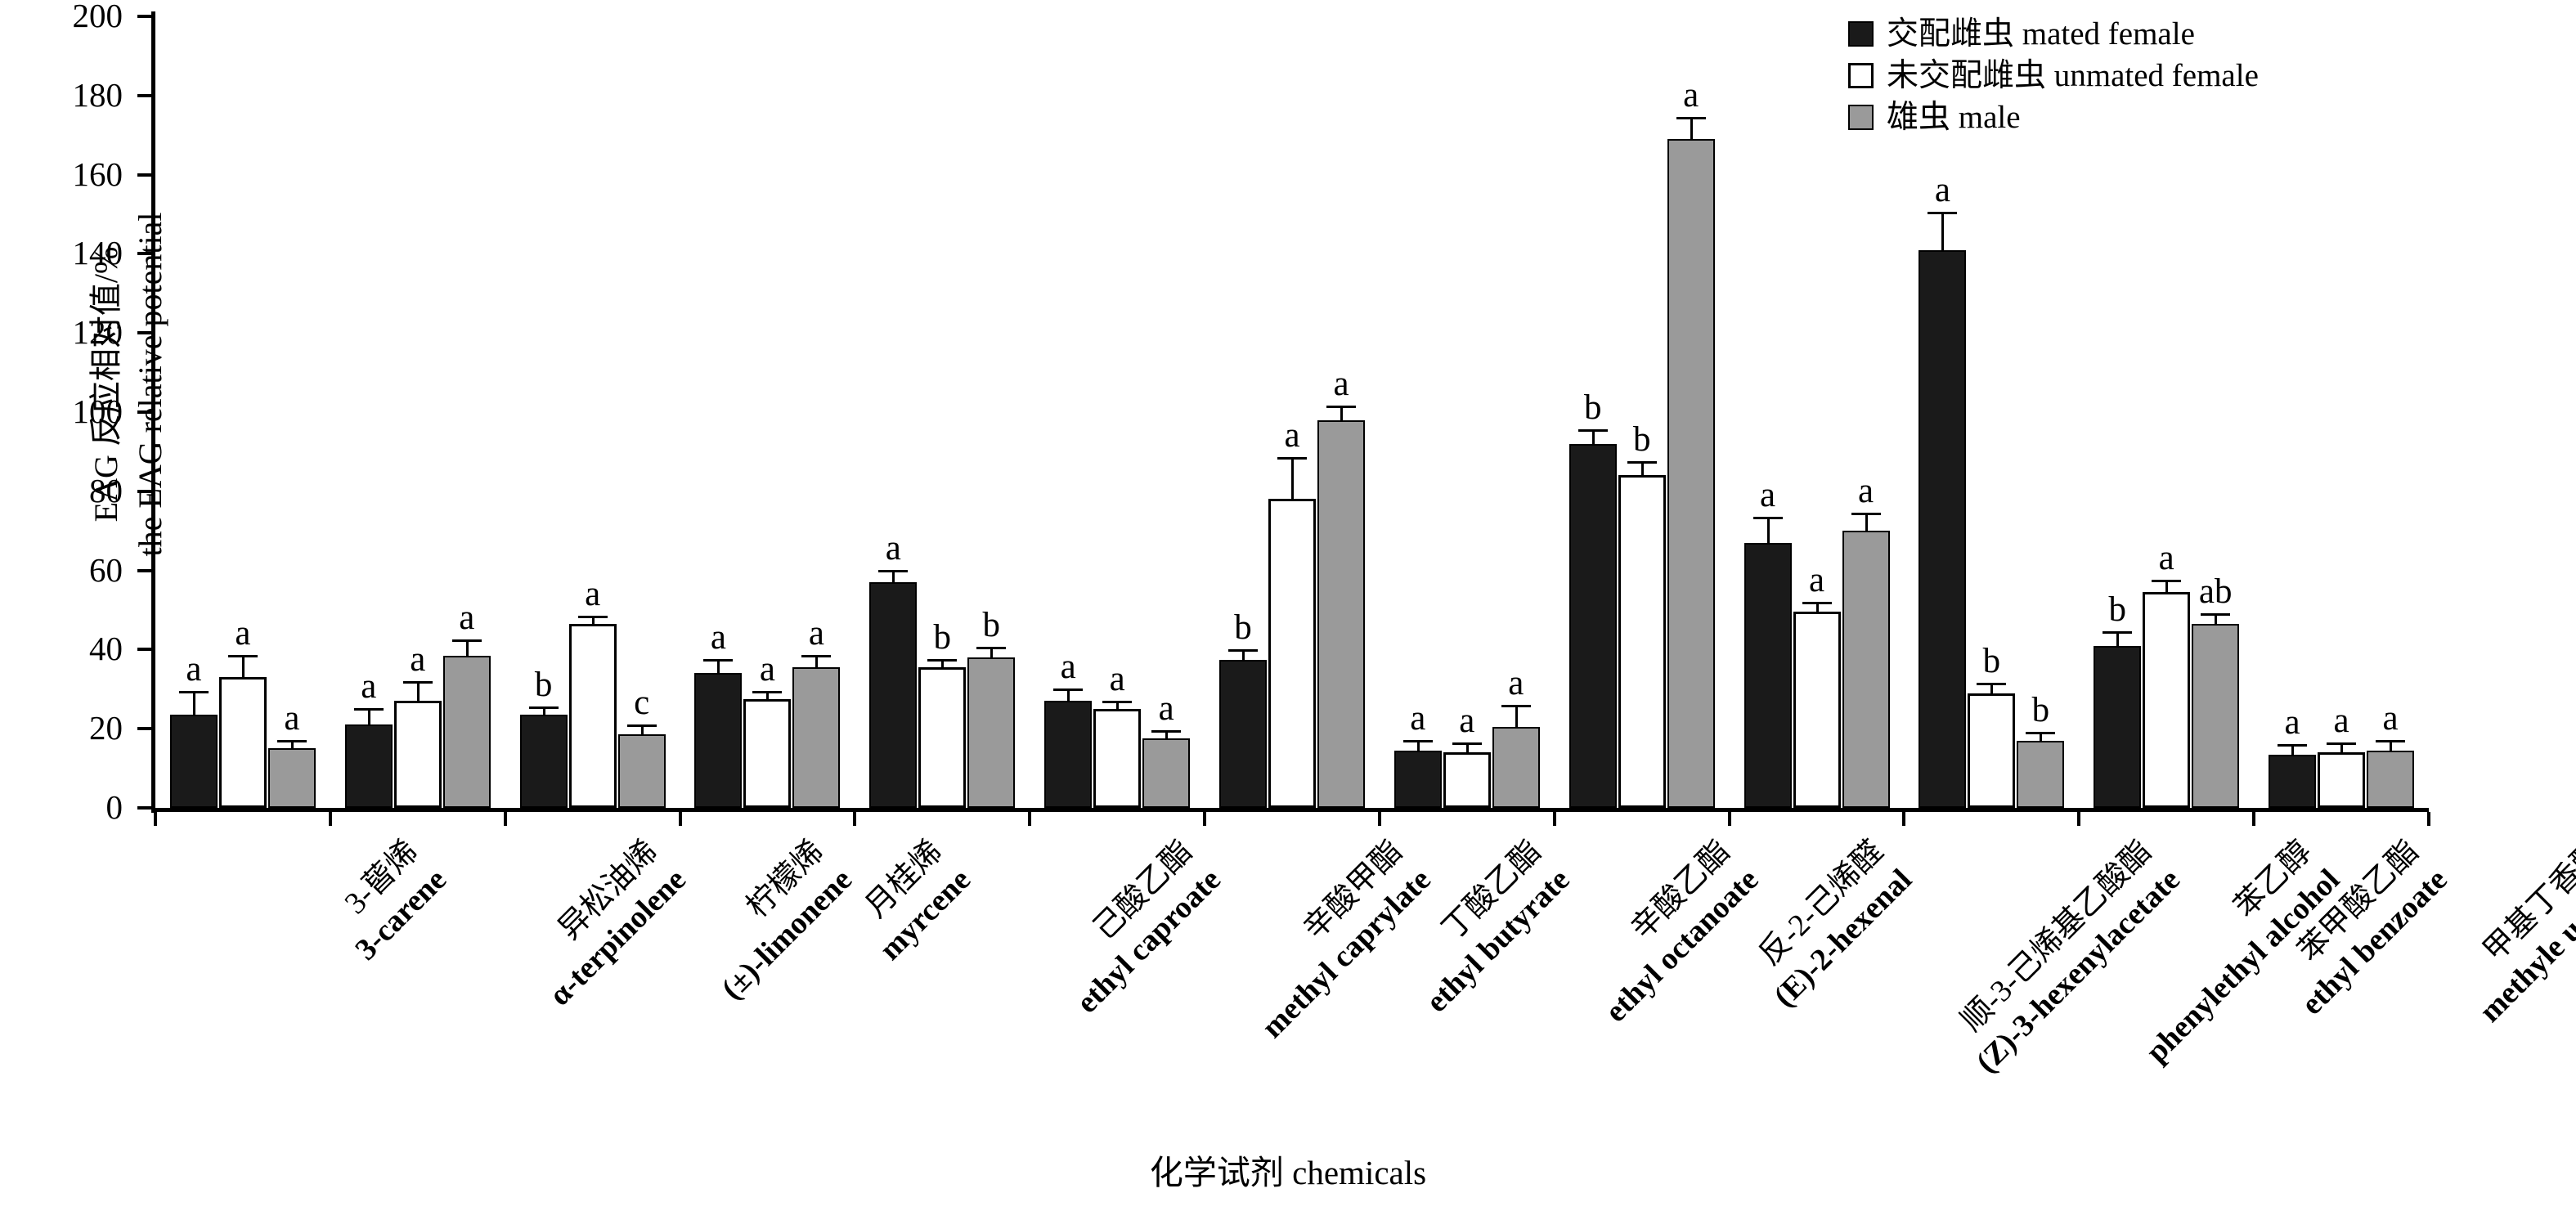 The image size is (2576, 1220). I want to click on x-category-label: 反-2-己烯醛 (E)-2-hexenal, so click(1829, 924).